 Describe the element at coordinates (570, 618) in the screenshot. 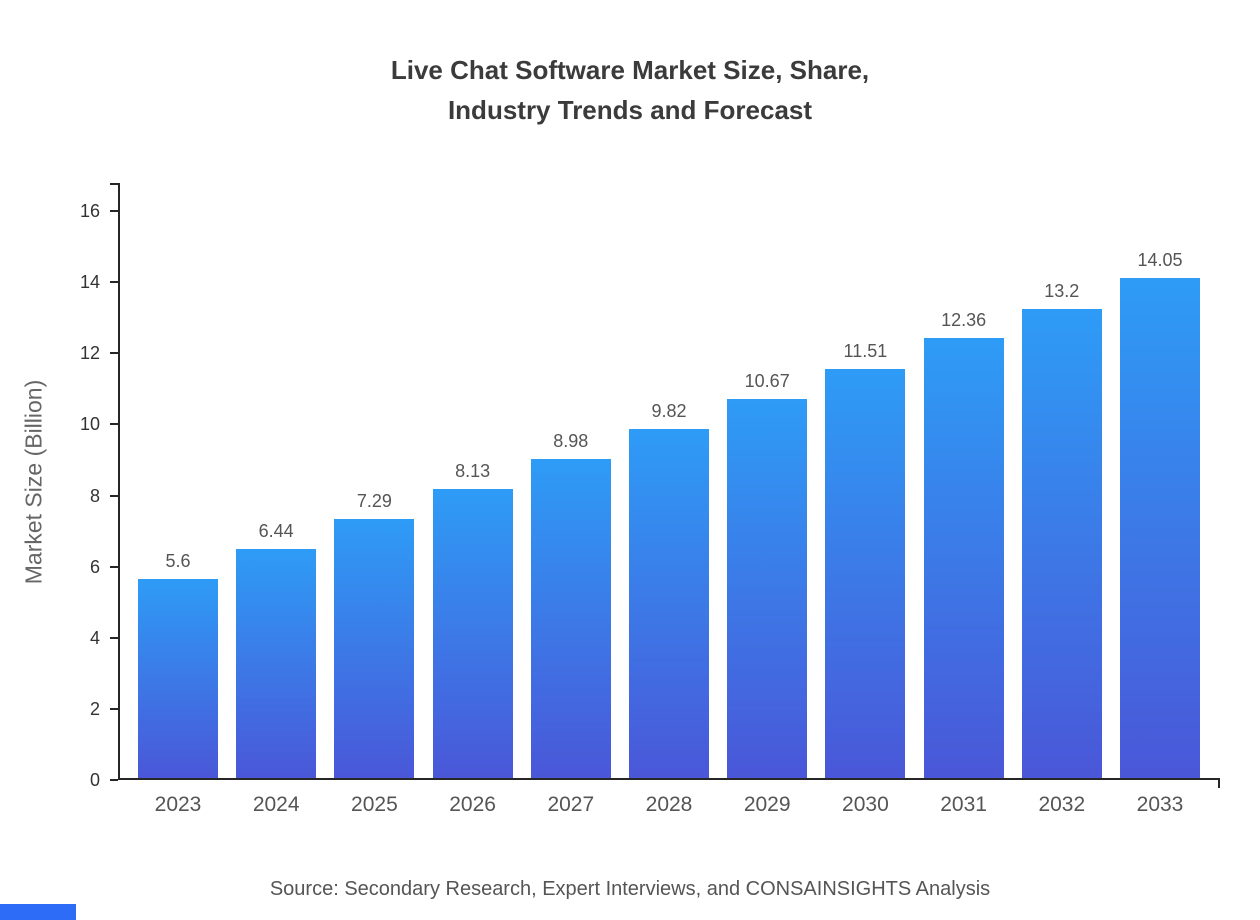

I see `bar-2027` at that location.